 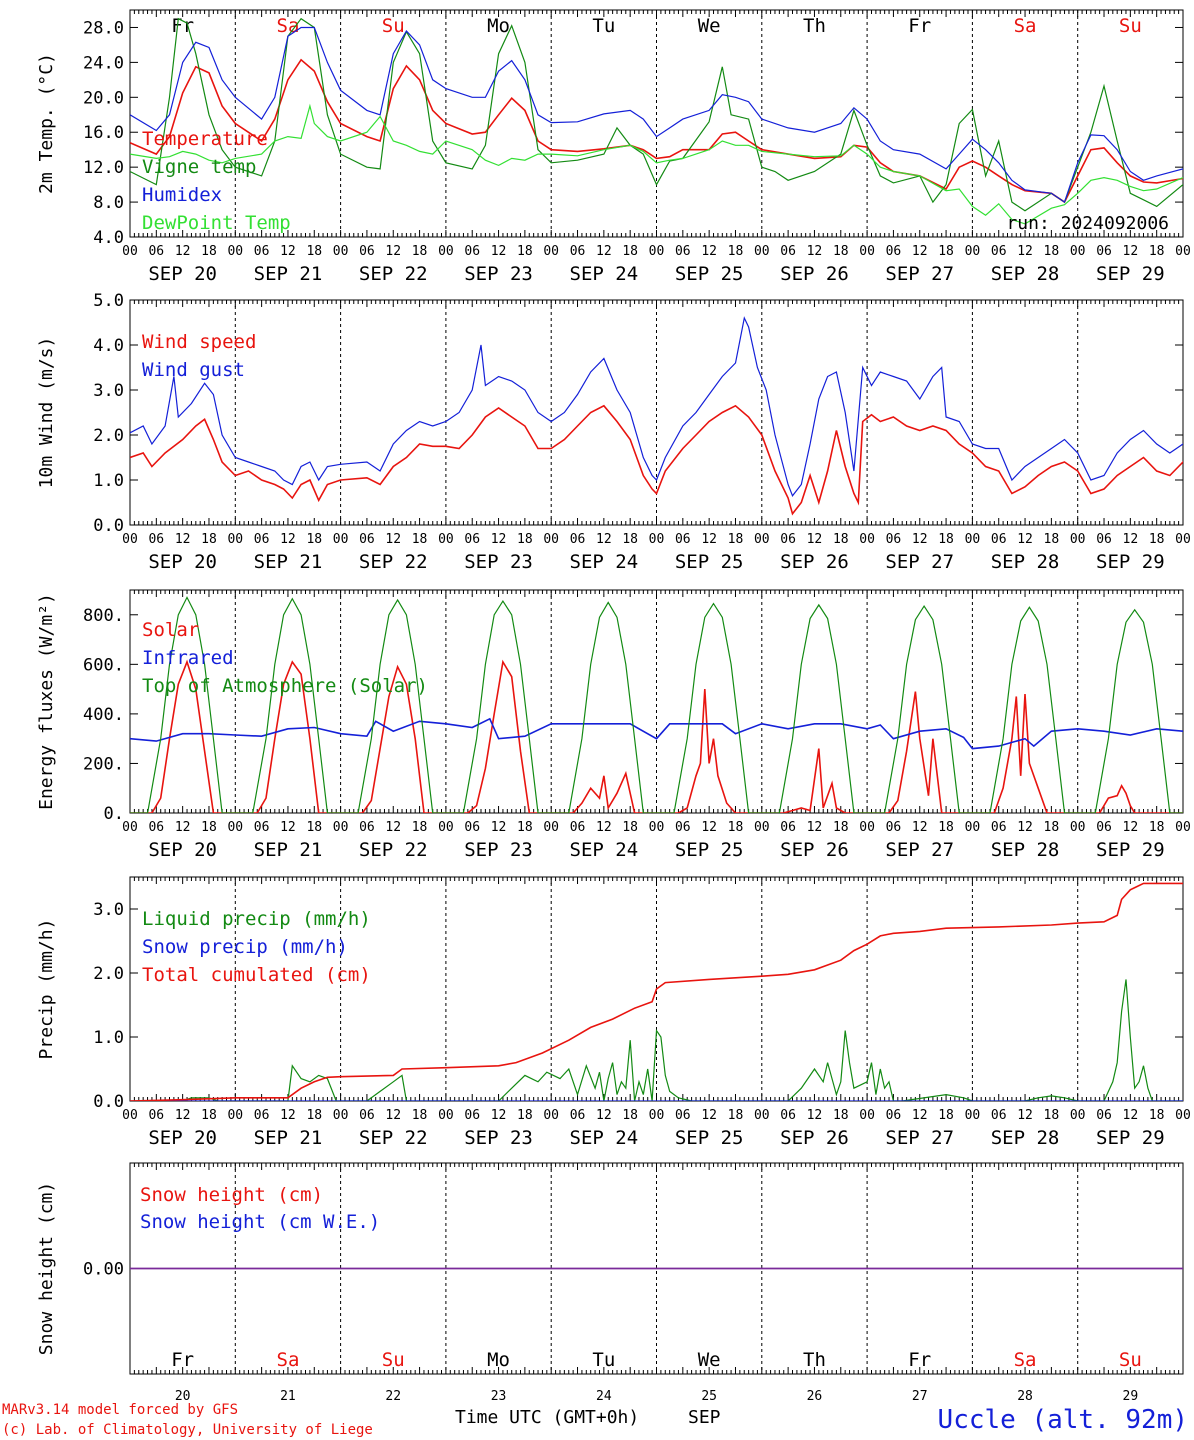 What do you see at coordinates (1025, 1396) in the screenshot?
I see `day-number-label: 28` at bounding box center [1025, 1396].